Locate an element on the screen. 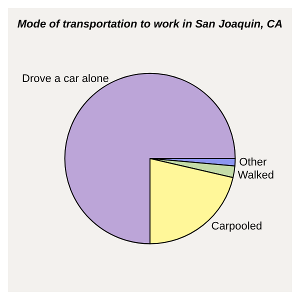 Image resolution: width=300 pixels, height=300 pixels. slice-label: Carpooled is located at coordinates (236, 226).